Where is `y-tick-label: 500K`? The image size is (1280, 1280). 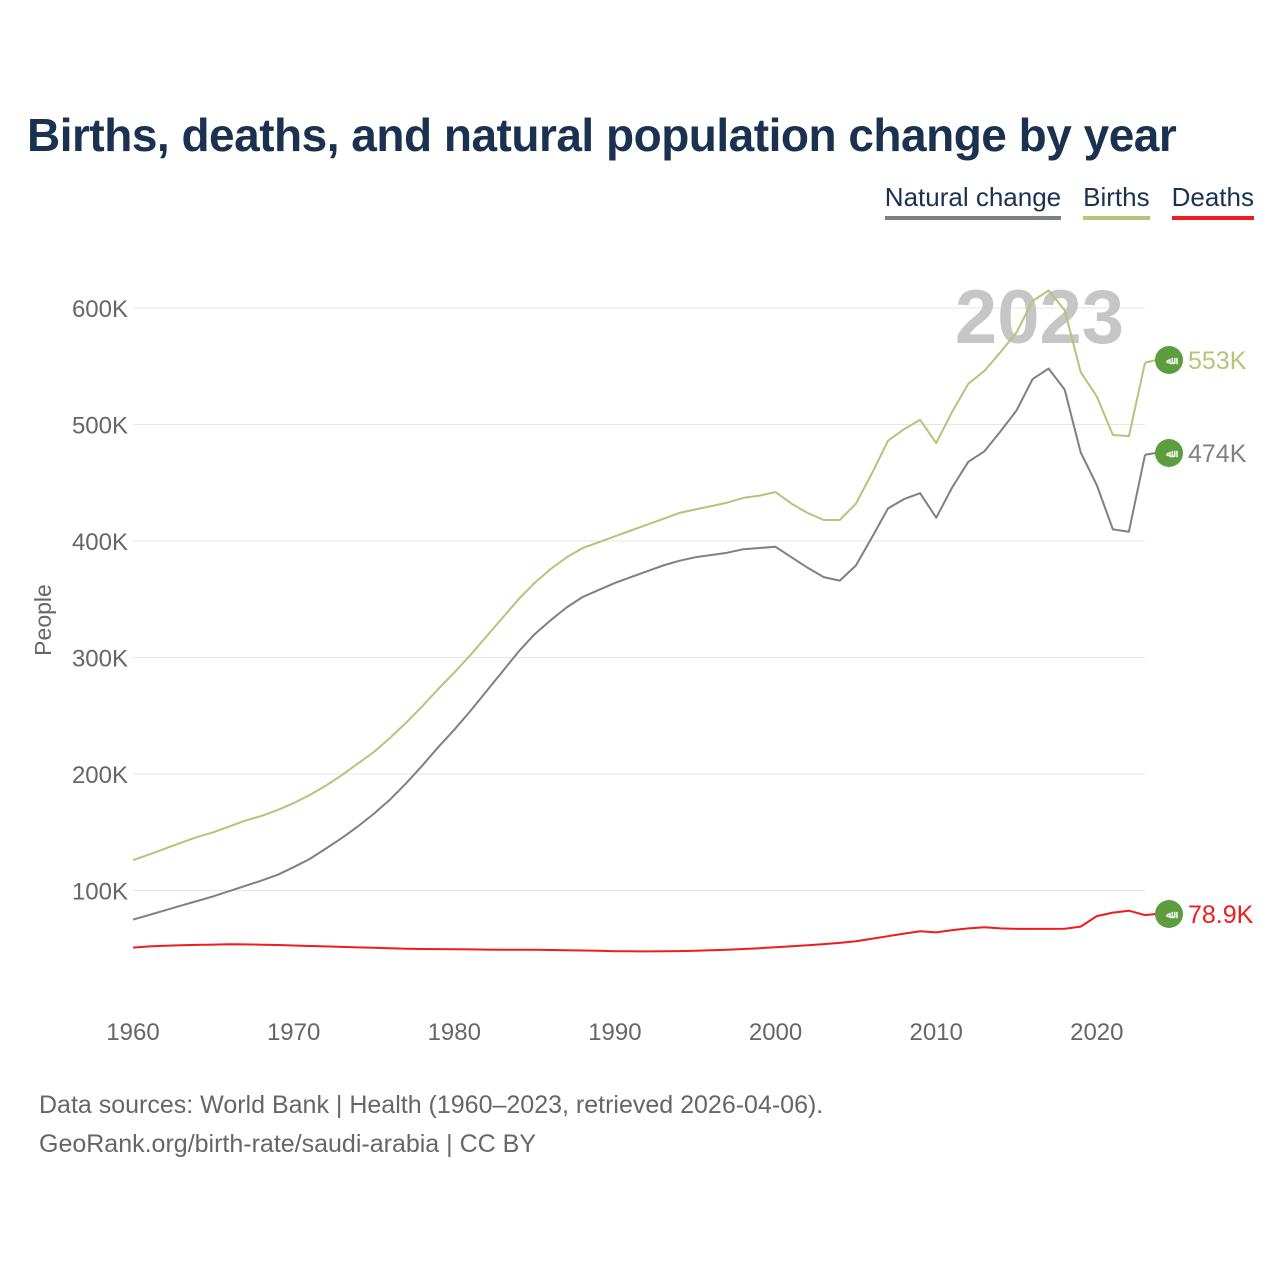 y-tick-label: 500K is located at coordinates (100, 426).